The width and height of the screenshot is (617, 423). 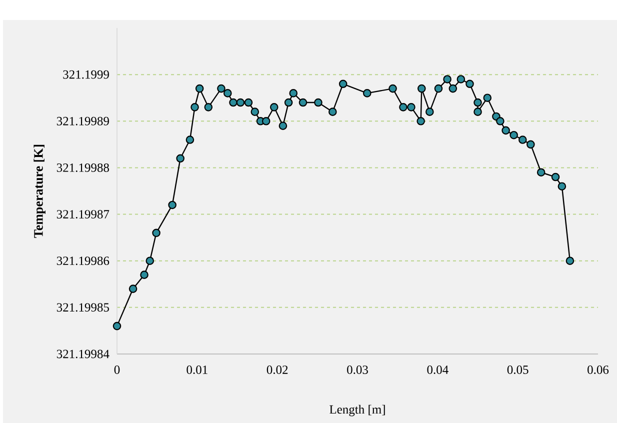 I want to click on x-tick-label: 0.05, so click(x=517, y=370).